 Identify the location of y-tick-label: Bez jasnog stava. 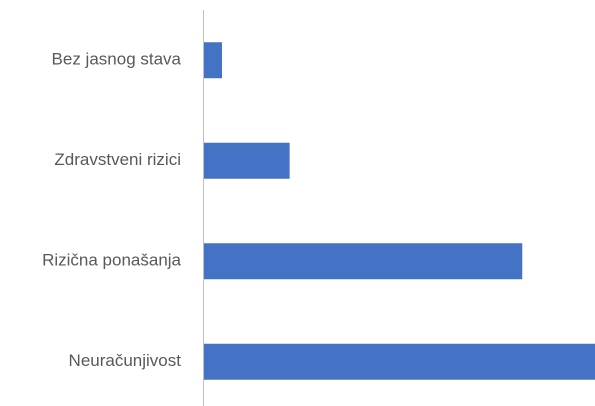
(117, 59).